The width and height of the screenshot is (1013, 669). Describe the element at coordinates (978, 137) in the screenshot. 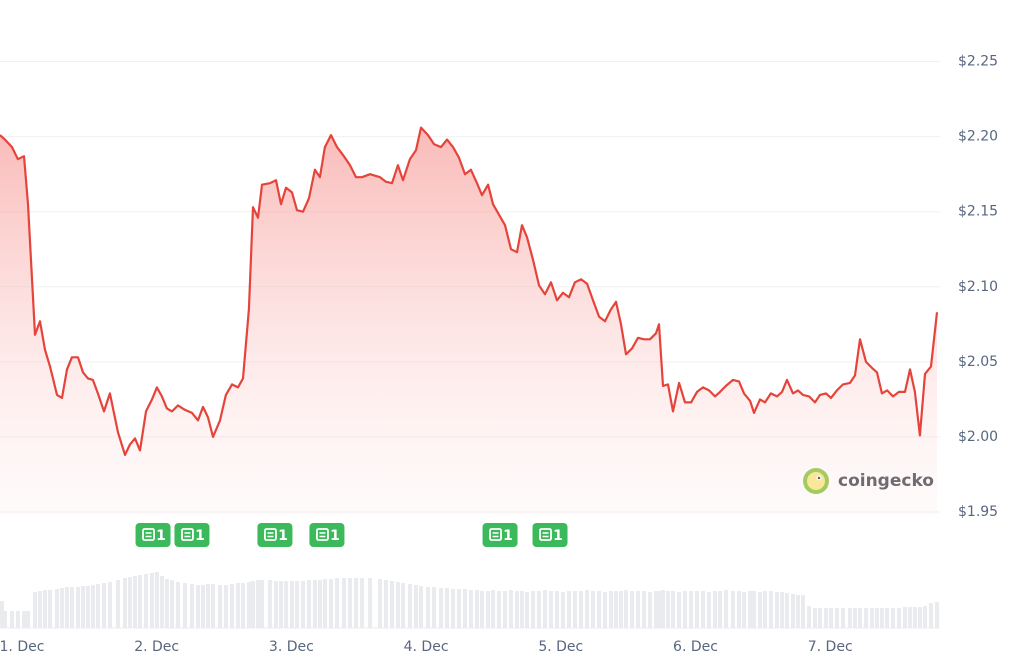

I see `y-tick-label: $2.20` at that location.